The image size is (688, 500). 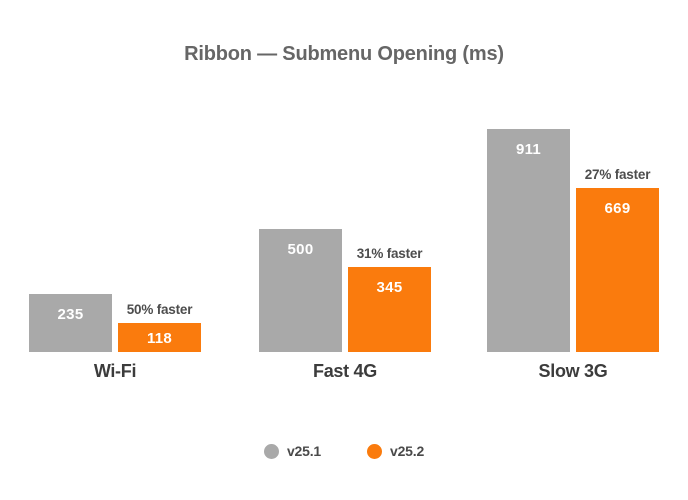 I want to click on faster-annotation: 50% faster, so click(x=159, y=309).